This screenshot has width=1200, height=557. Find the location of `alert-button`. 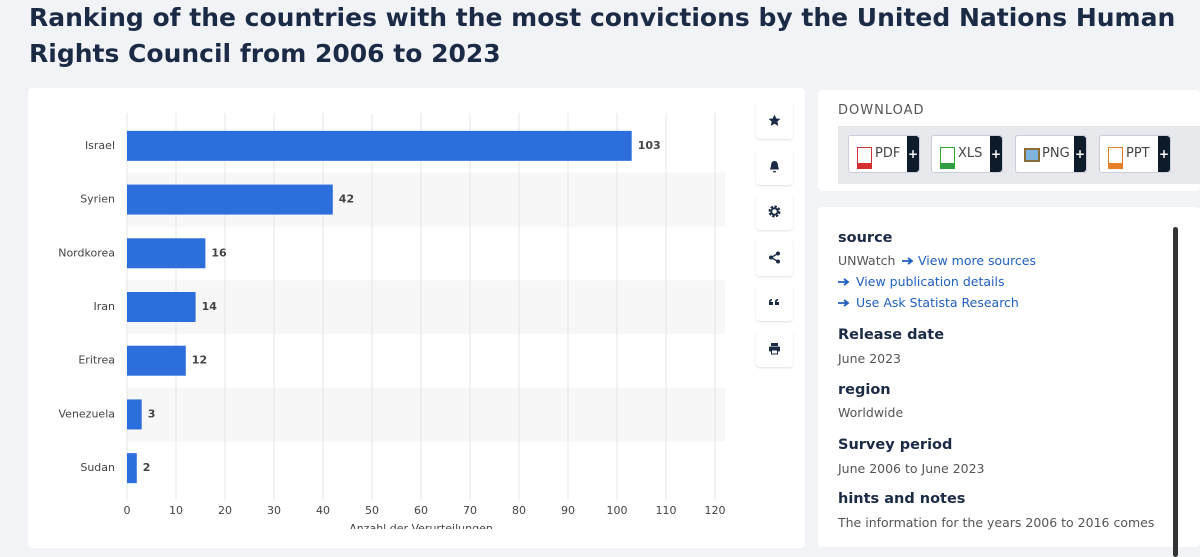

alert-button is located at coordinates (774, 166).